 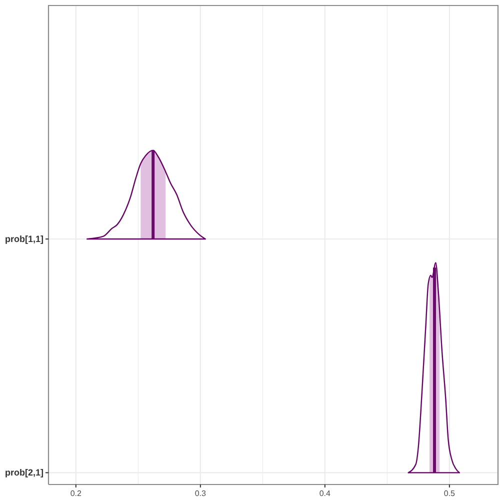 I want to click on x-tick-label: 0.5, so click(x=450, y=493).